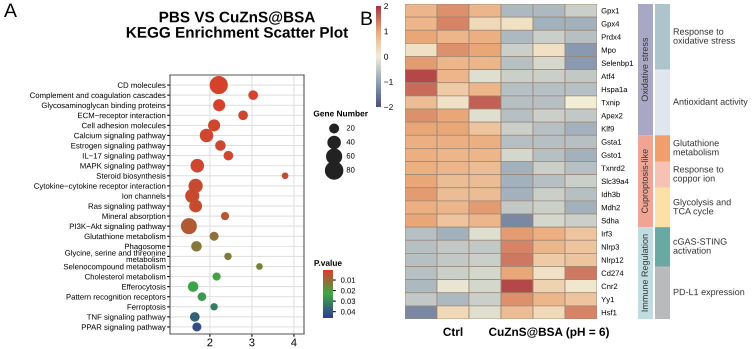  I want to click on x-tick-label: 3, so click(252, 342).